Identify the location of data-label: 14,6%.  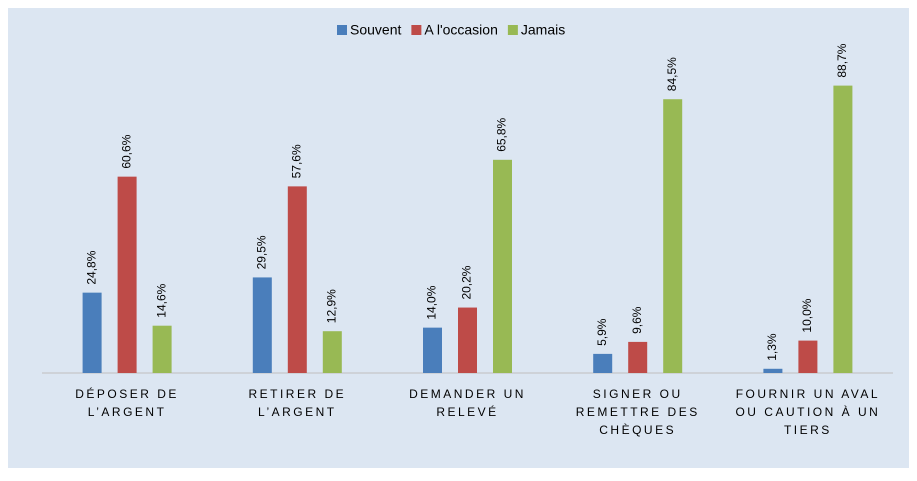
(161, 300).